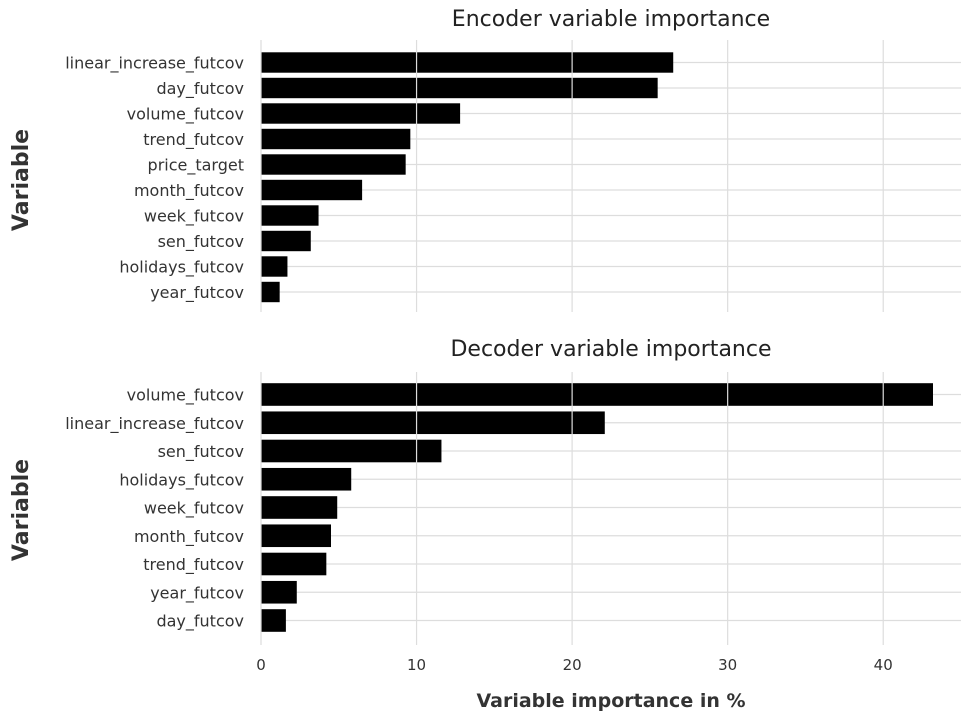 The width and height of the screenshot is (978, 717). I want to click on decoder-x-tick-label: 40, so click(883, 665).